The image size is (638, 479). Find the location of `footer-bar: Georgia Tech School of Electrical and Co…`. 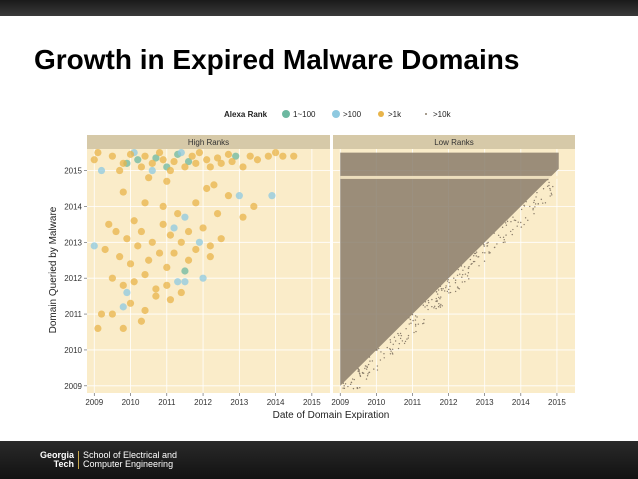

footer-bar: Georgia Tech School of Electrical and Co… is located at coordinates (319, 460).